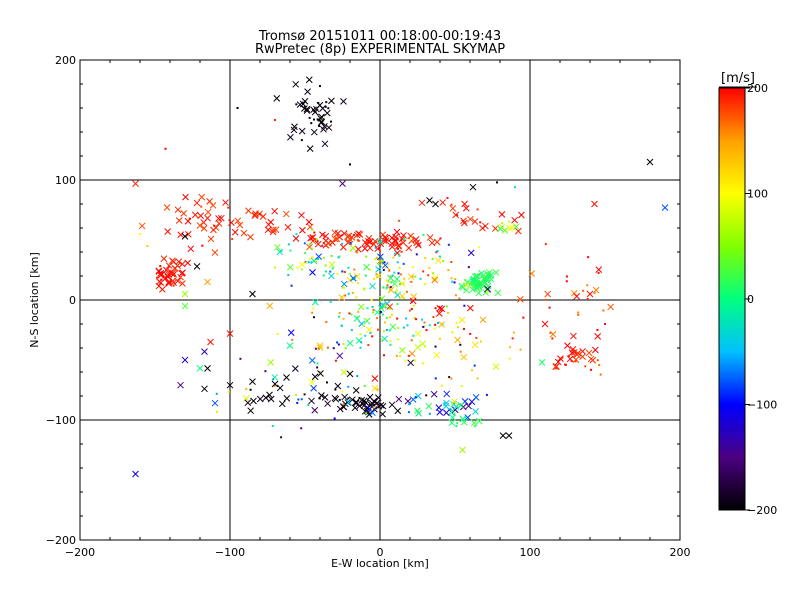  What do you see at coordinates (379, 36) in the screenshot?
I see `chart-title: Tromsø 20151011 00:18:00-00:19:43` at bounding box center [379, 36].